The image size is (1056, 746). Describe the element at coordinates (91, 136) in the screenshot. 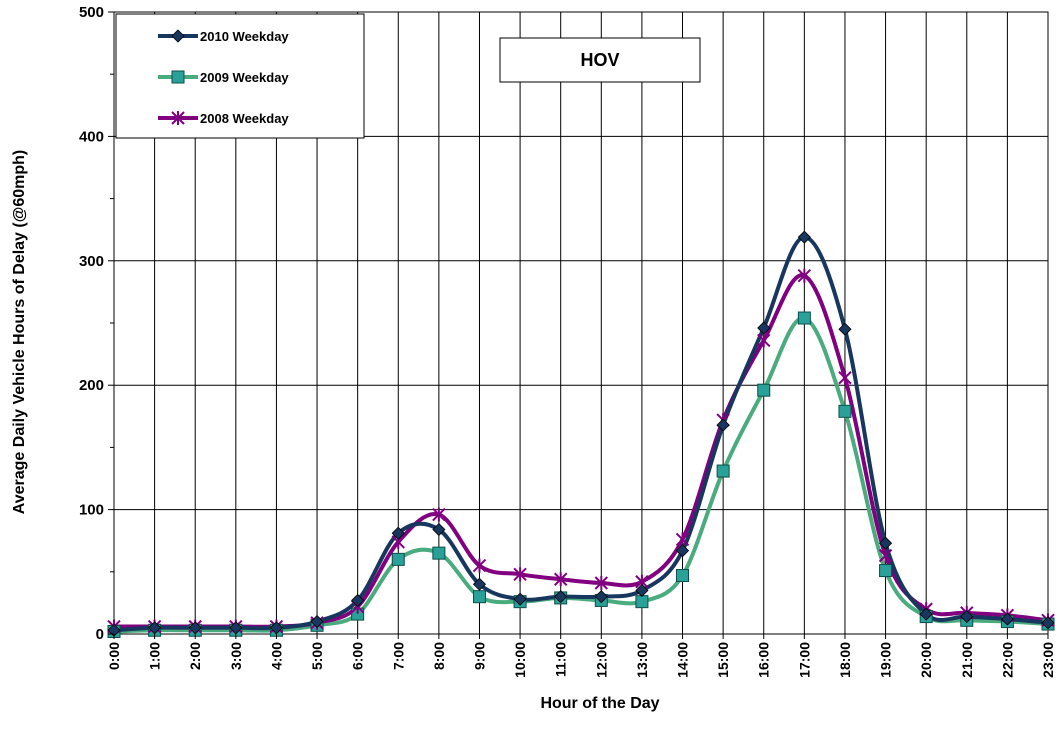

I see `y-tick-label: 400` at that location.